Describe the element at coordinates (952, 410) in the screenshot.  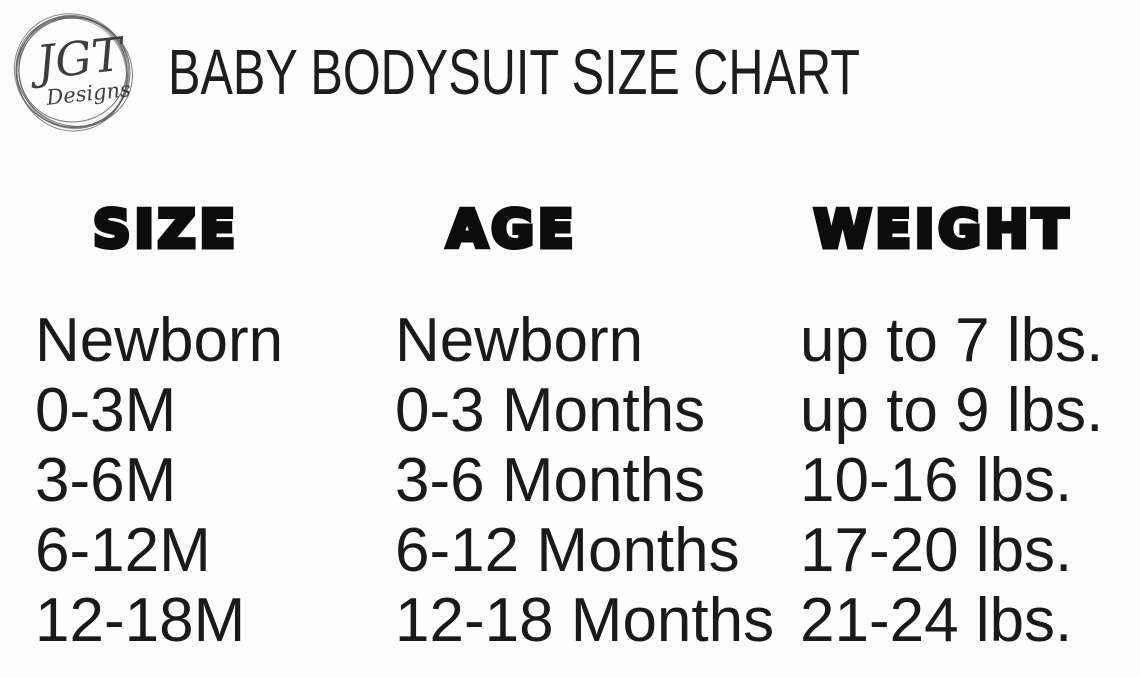
I see `weight-cell: up to 9 lbs.` at that location.